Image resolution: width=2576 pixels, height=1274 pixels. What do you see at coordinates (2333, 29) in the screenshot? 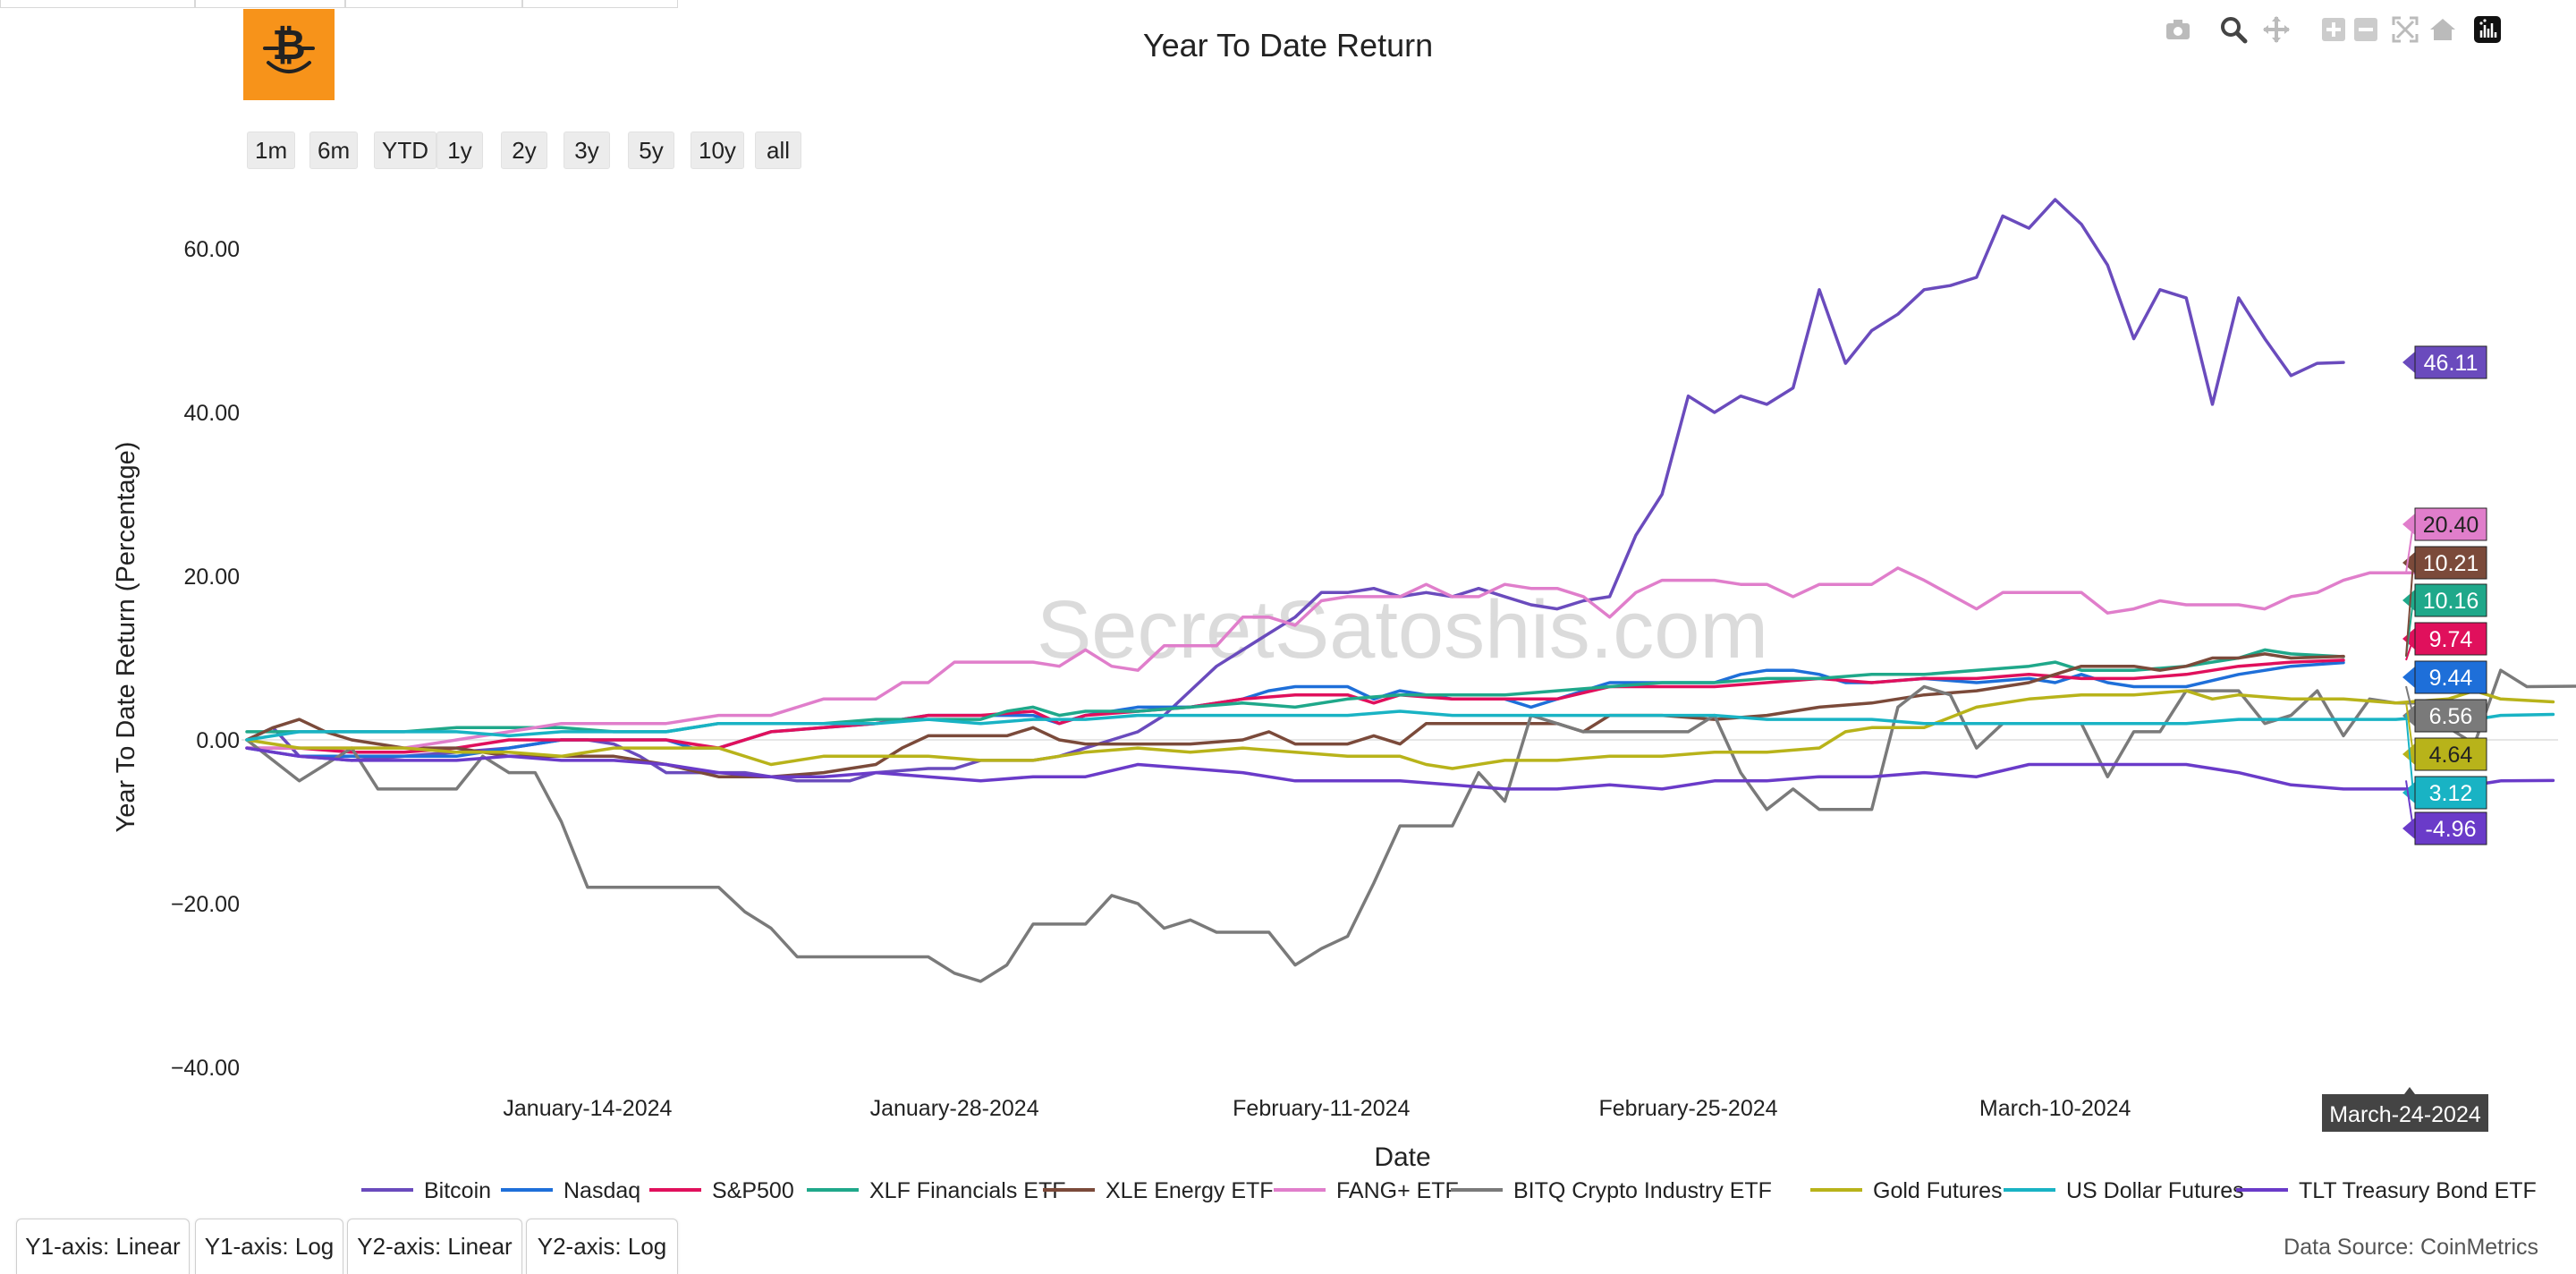
I see `zoom-in-icon` at bounding box center [2333, 29].